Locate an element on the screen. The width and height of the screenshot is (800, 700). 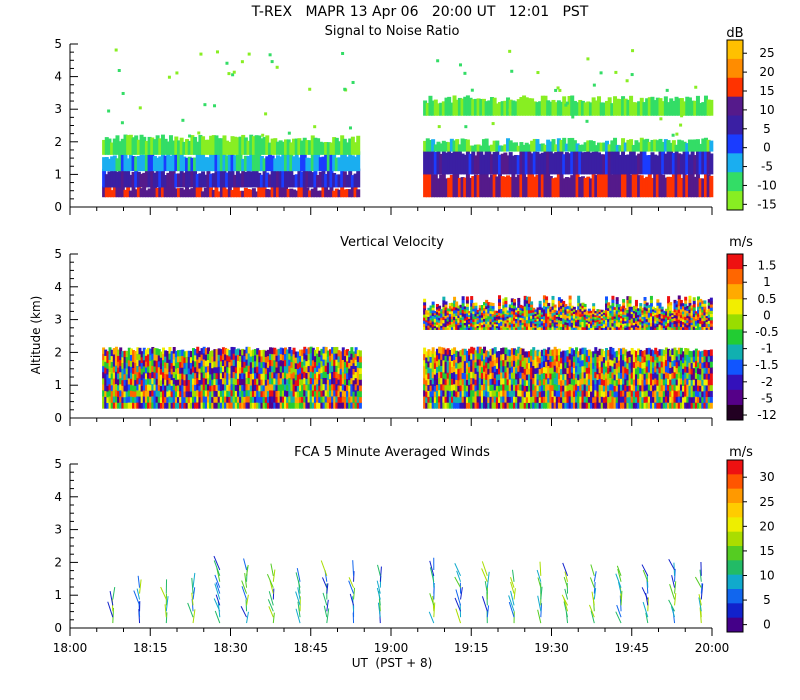
colorbar-tick-label: 1.5 is located at coordinates (766, 266).